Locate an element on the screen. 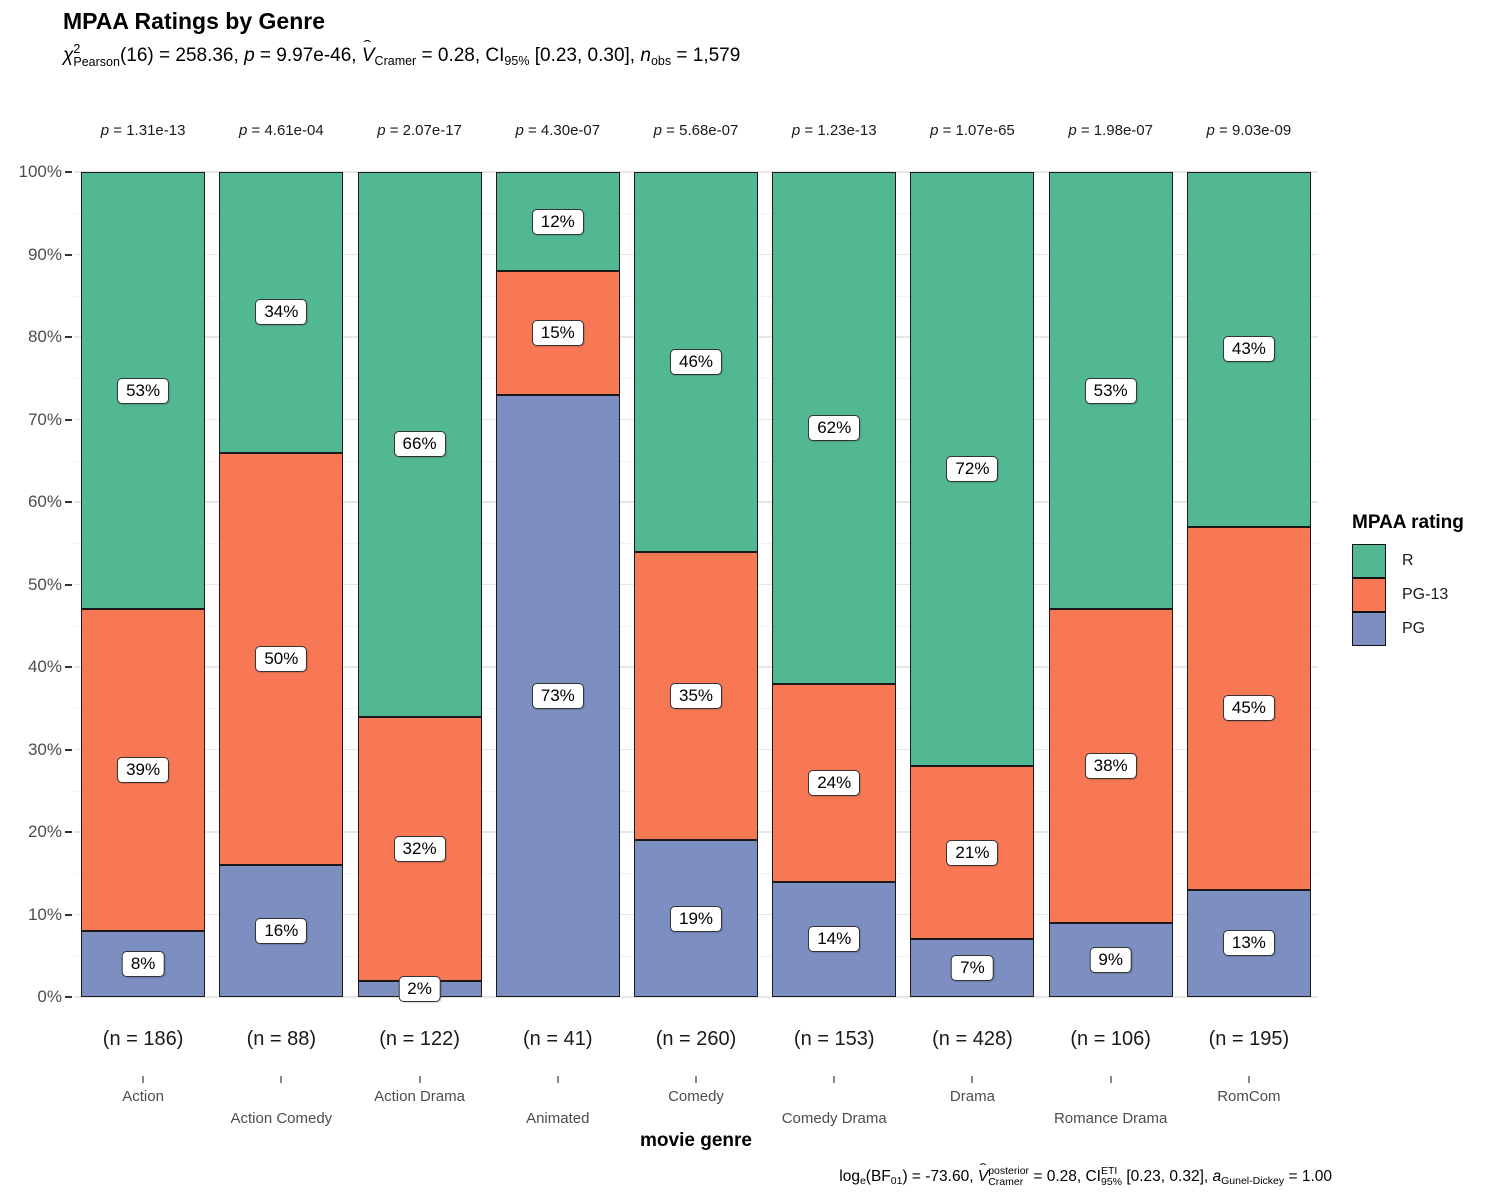  x-category-label: RomCom is located at coordinates (1249, 1096).